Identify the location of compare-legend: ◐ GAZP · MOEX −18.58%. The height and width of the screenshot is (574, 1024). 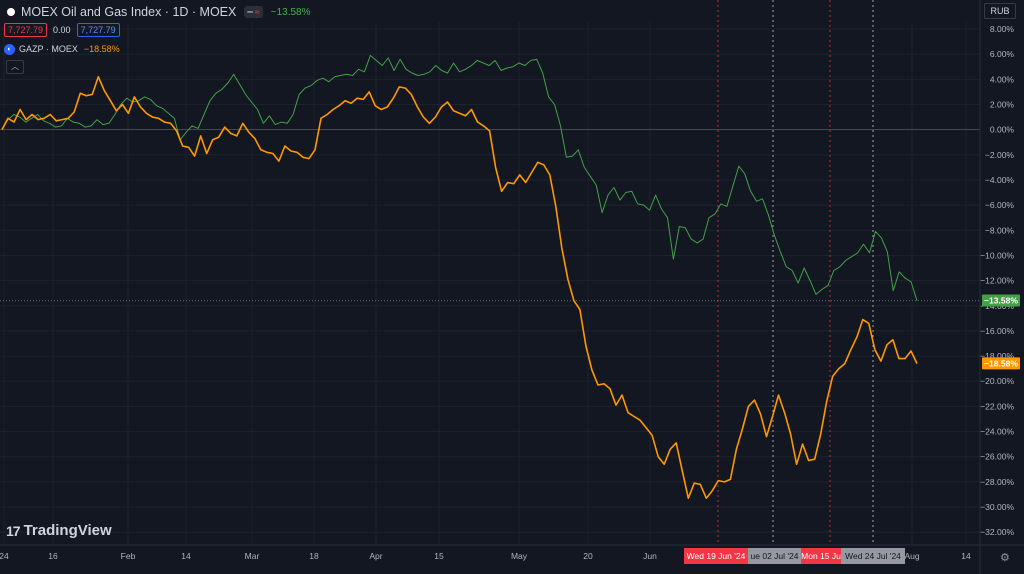
(62, 49).